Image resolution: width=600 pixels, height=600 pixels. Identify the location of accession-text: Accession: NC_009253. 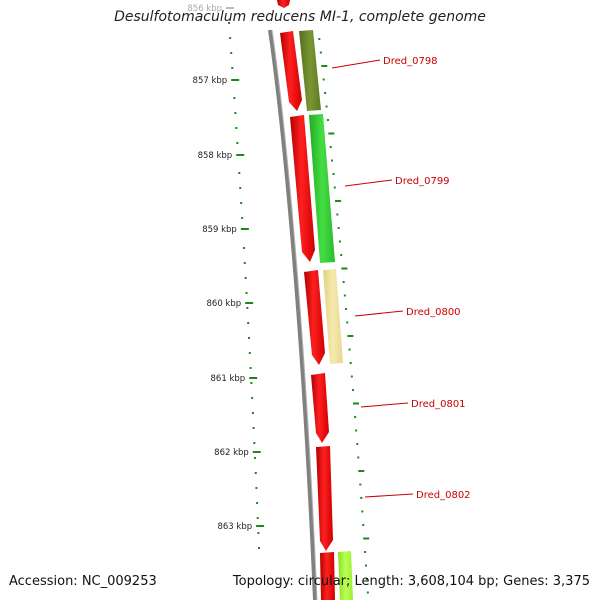
(83, 581).